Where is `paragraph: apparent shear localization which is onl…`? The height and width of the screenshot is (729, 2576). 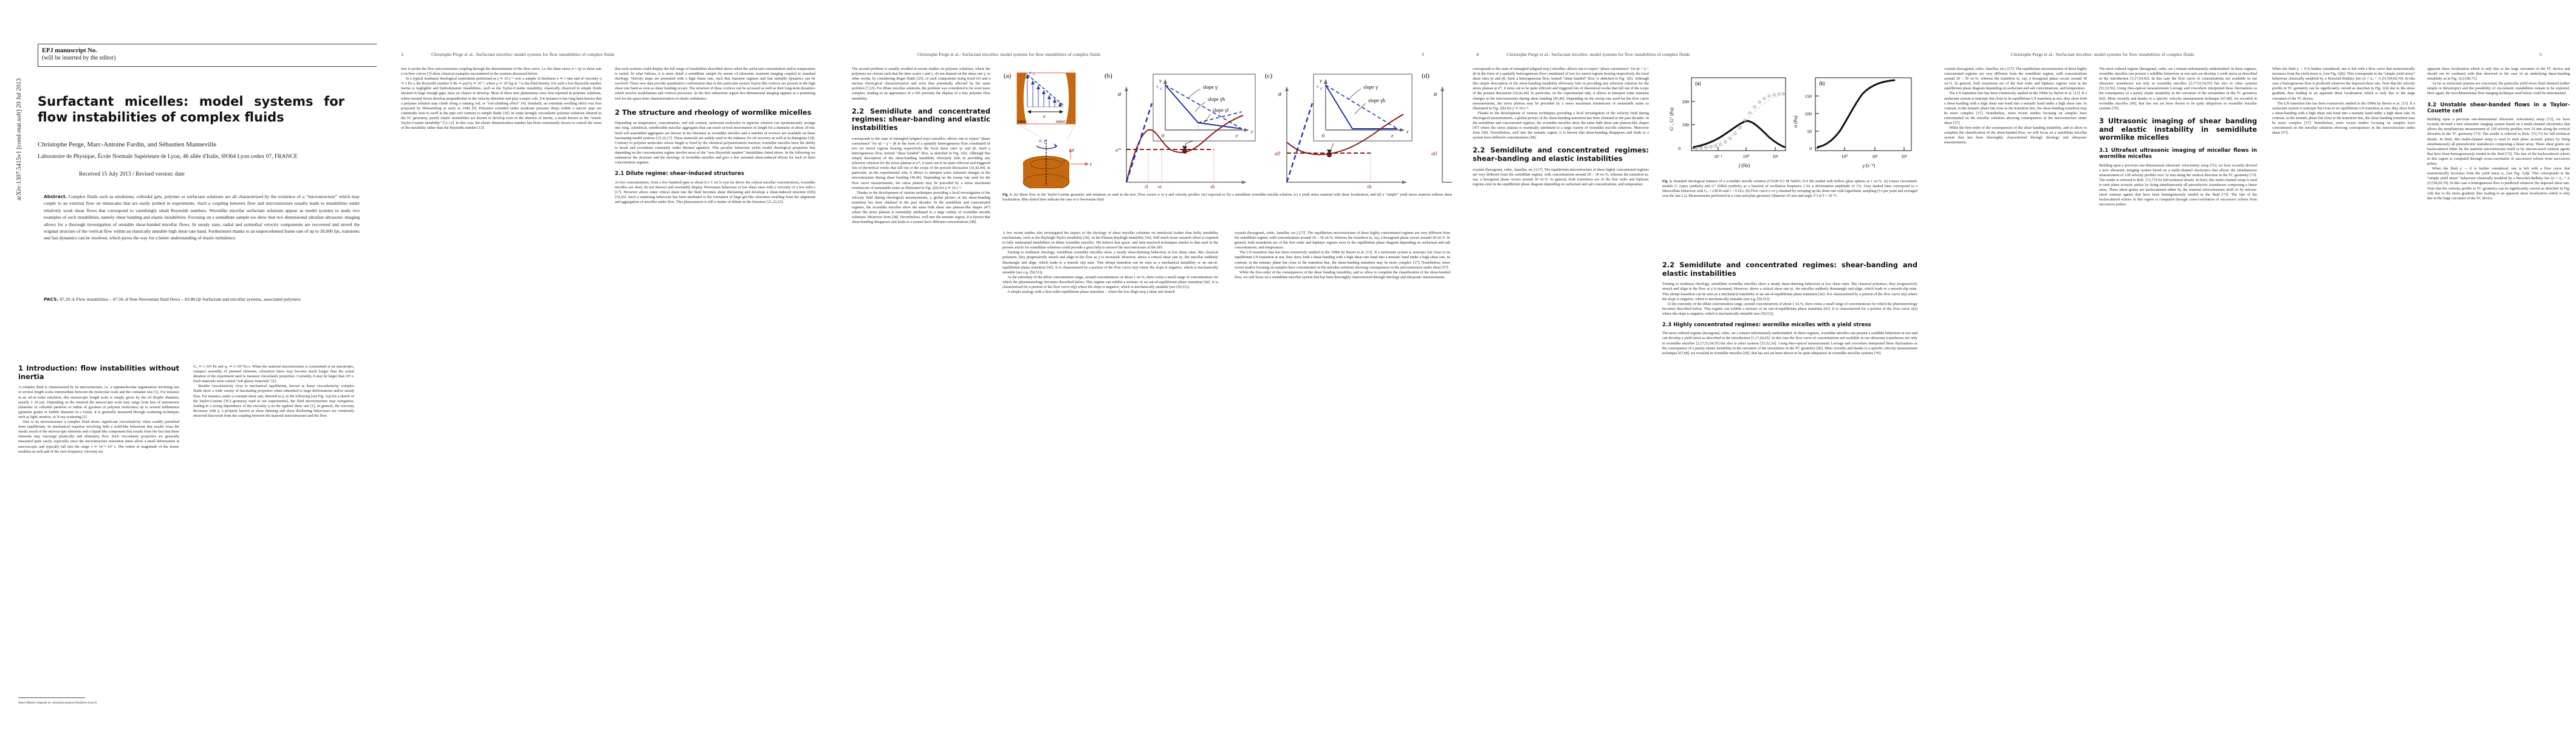
paragraph: apparent shear localization which is onl… is located at coordinates (2498, 74).